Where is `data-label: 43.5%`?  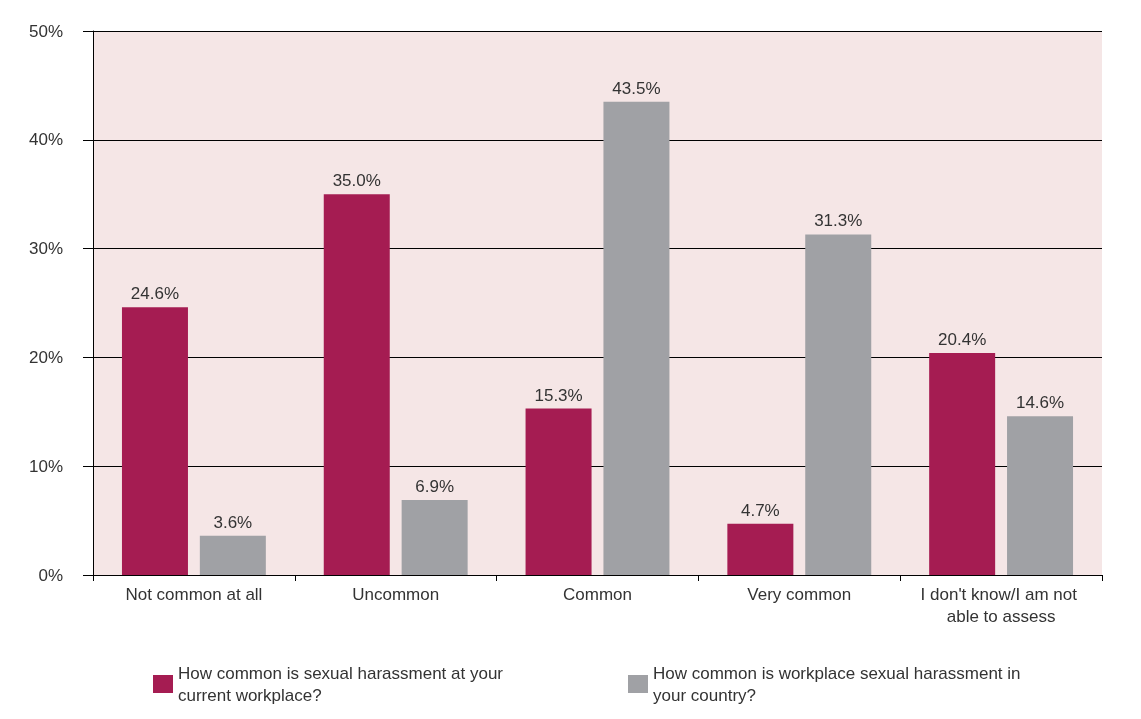
data-label: 43.5% is located at coordinates (636, 88).